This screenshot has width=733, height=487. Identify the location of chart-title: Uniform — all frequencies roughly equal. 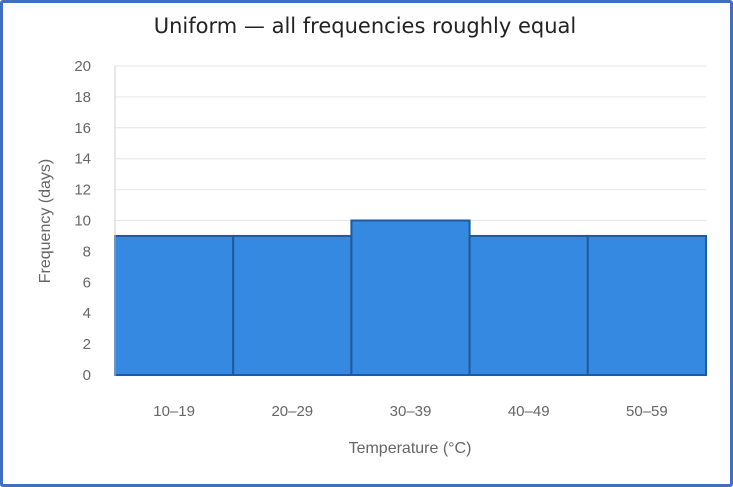
(365, 26).